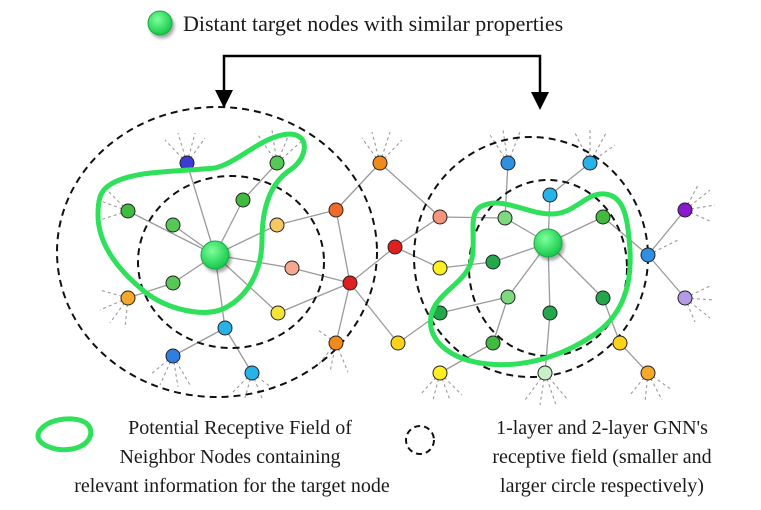 This screenshot has height=510, width=761. I want to click on right-potential-receptive-field, so click(530, 279).